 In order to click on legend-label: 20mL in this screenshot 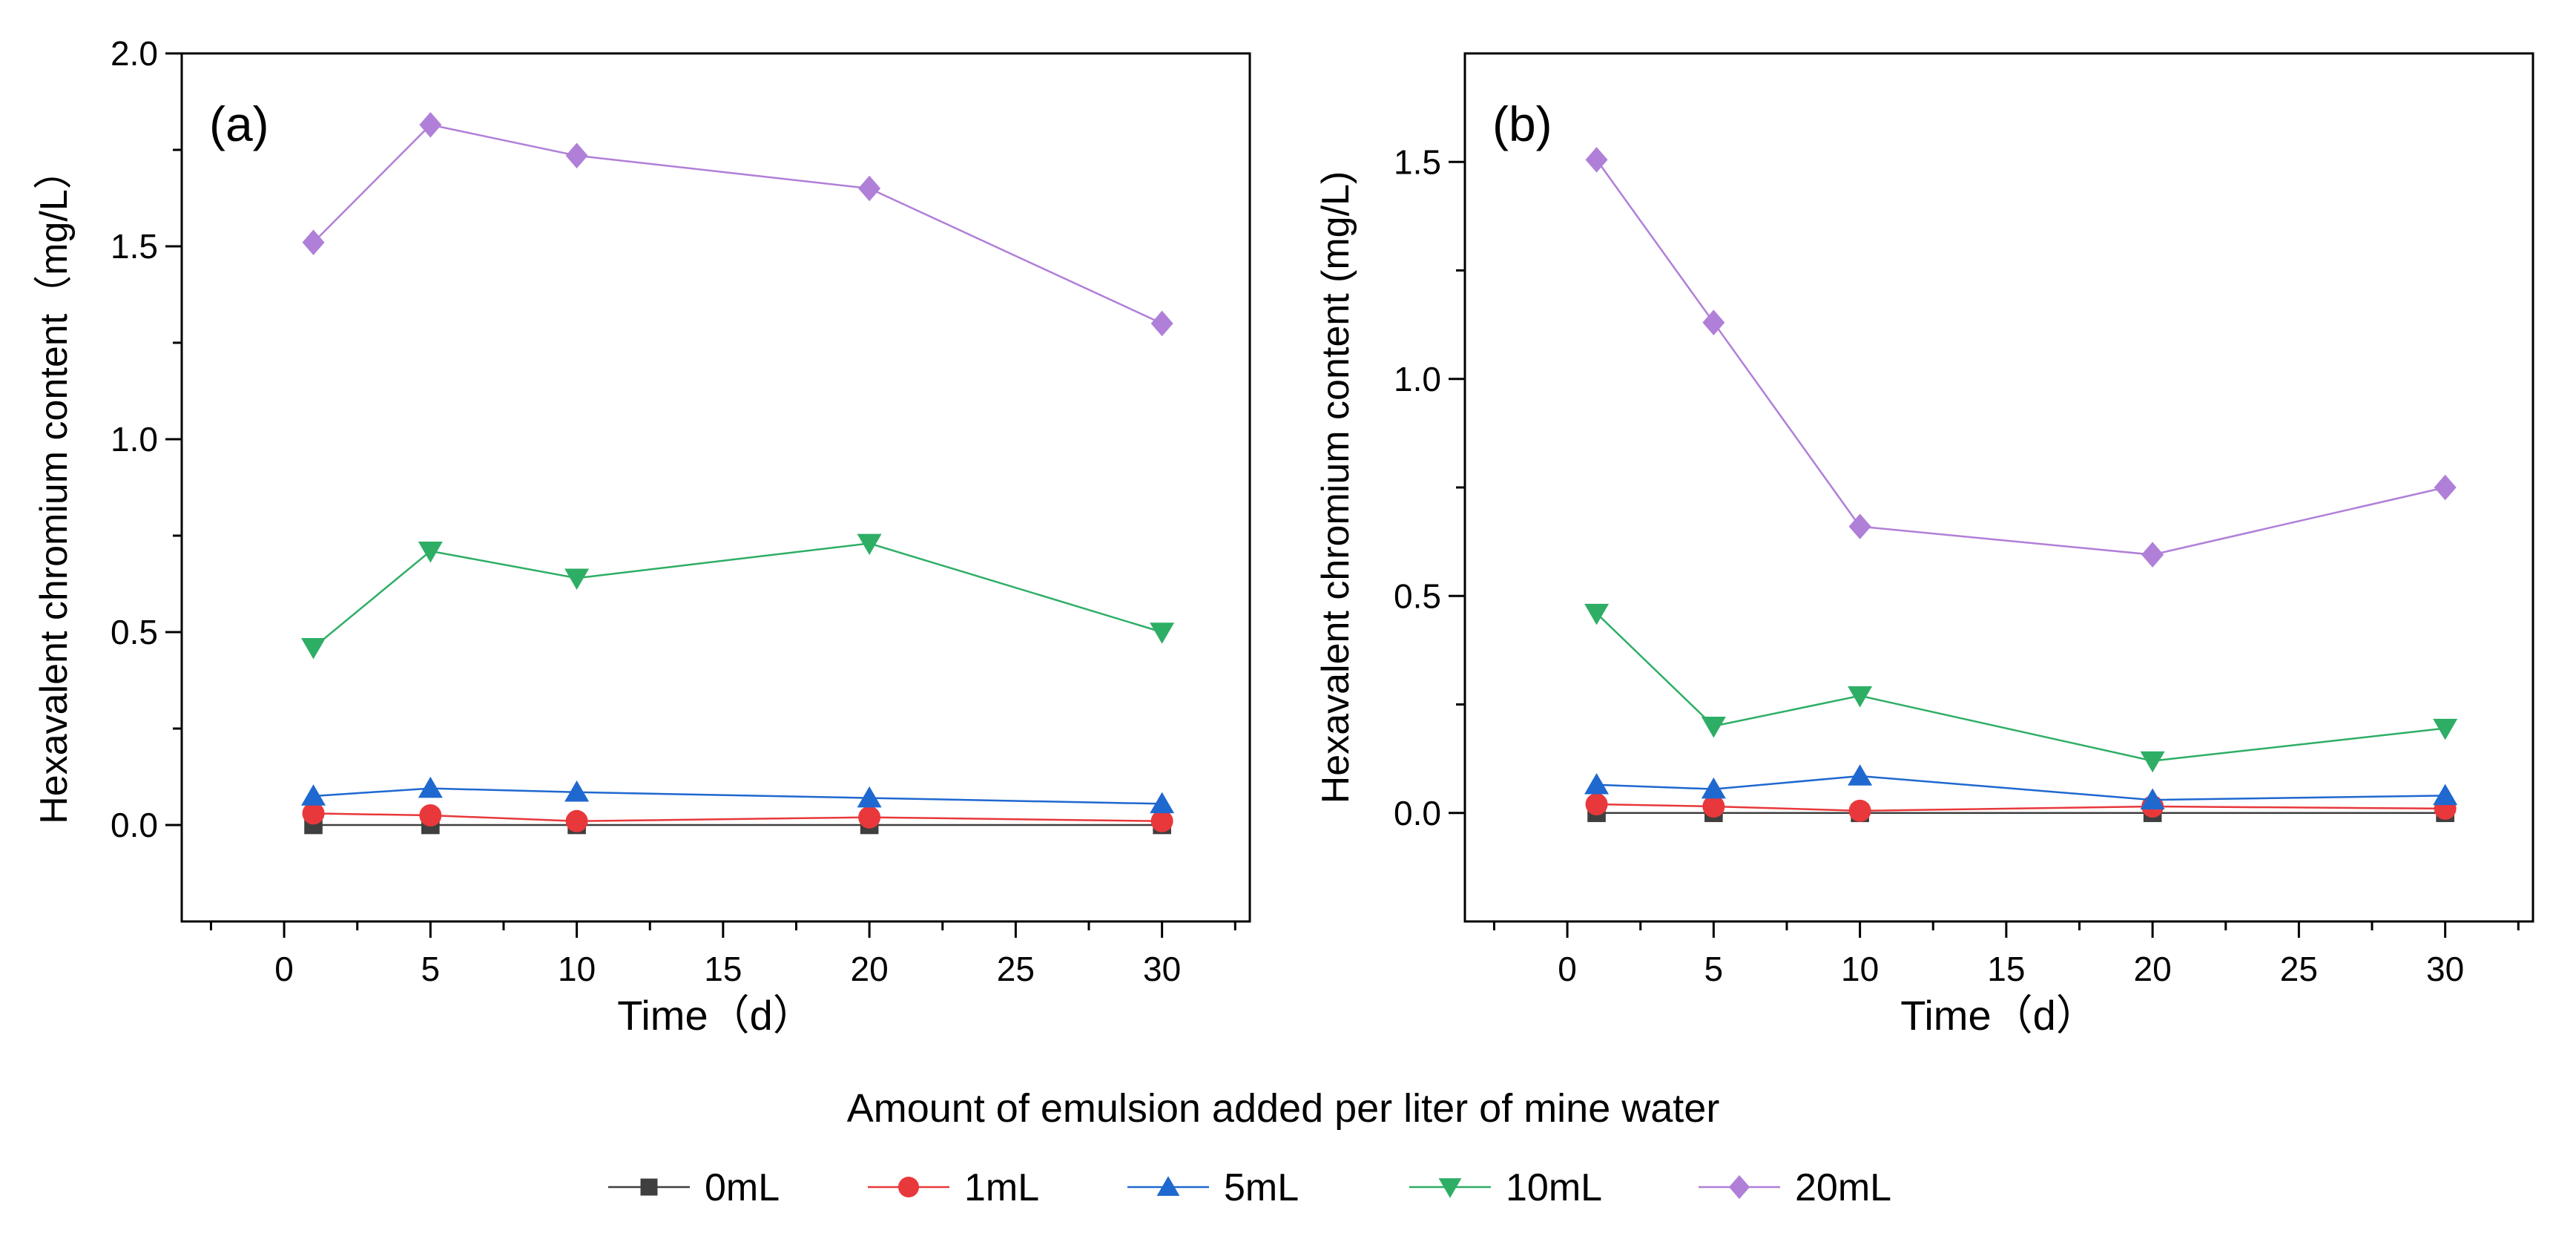, I will do `click(1843, 1187)`.